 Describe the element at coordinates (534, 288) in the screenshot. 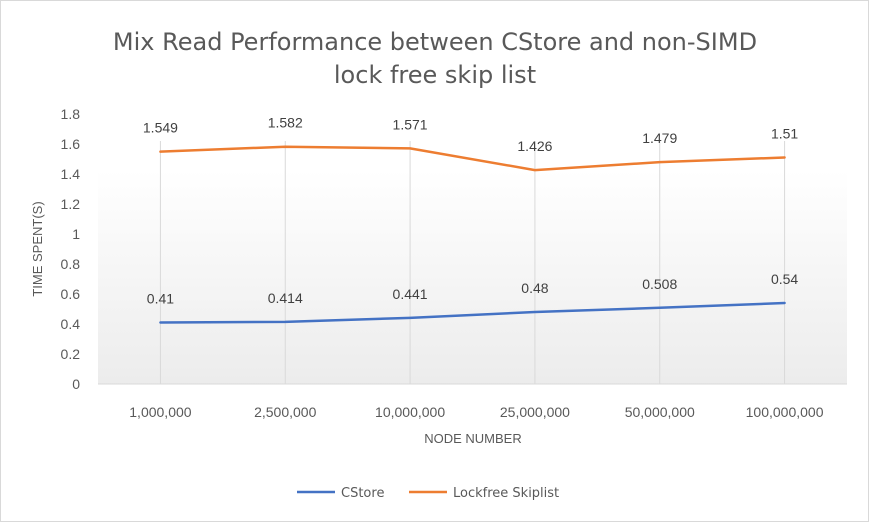

I see `data-label: 0.48` at that location.